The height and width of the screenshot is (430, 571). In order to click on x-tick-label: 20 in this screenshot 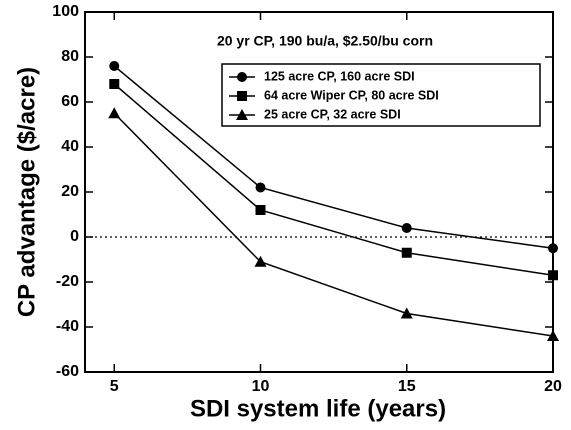, I will do `click(553, 386)`.